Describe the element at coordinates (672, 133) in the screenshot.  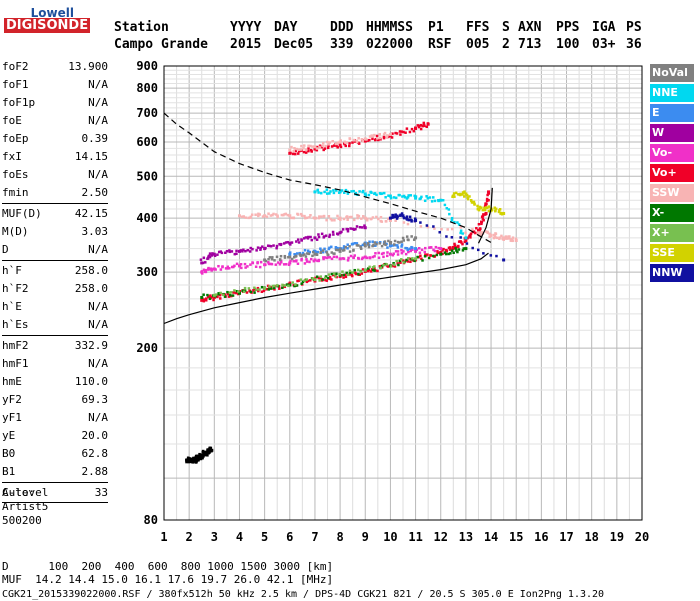
I see `legend-item-w: W` at that location.